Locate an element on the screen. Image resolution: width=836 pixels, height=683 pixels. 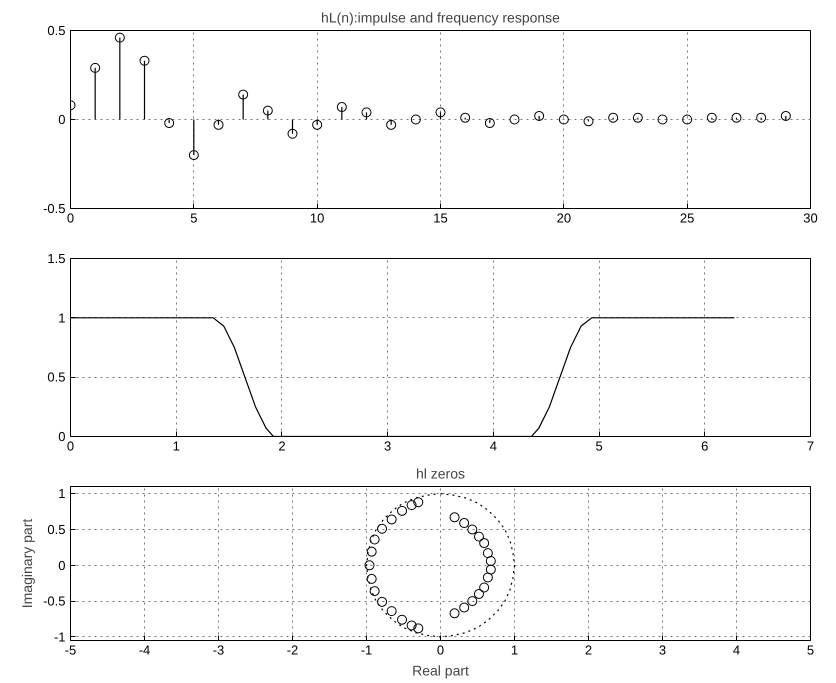
x-tick-label: -2 is located at coordinates (292, 650).